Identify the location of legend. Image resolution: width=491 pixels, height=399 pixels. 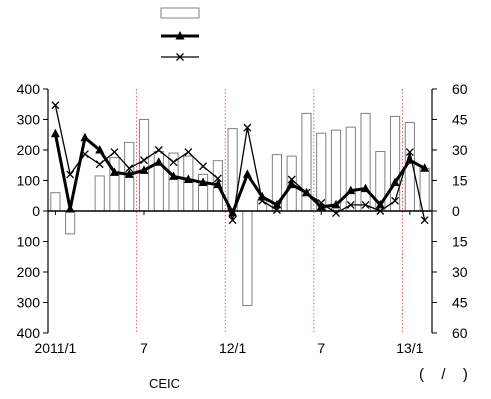
(180, 34).